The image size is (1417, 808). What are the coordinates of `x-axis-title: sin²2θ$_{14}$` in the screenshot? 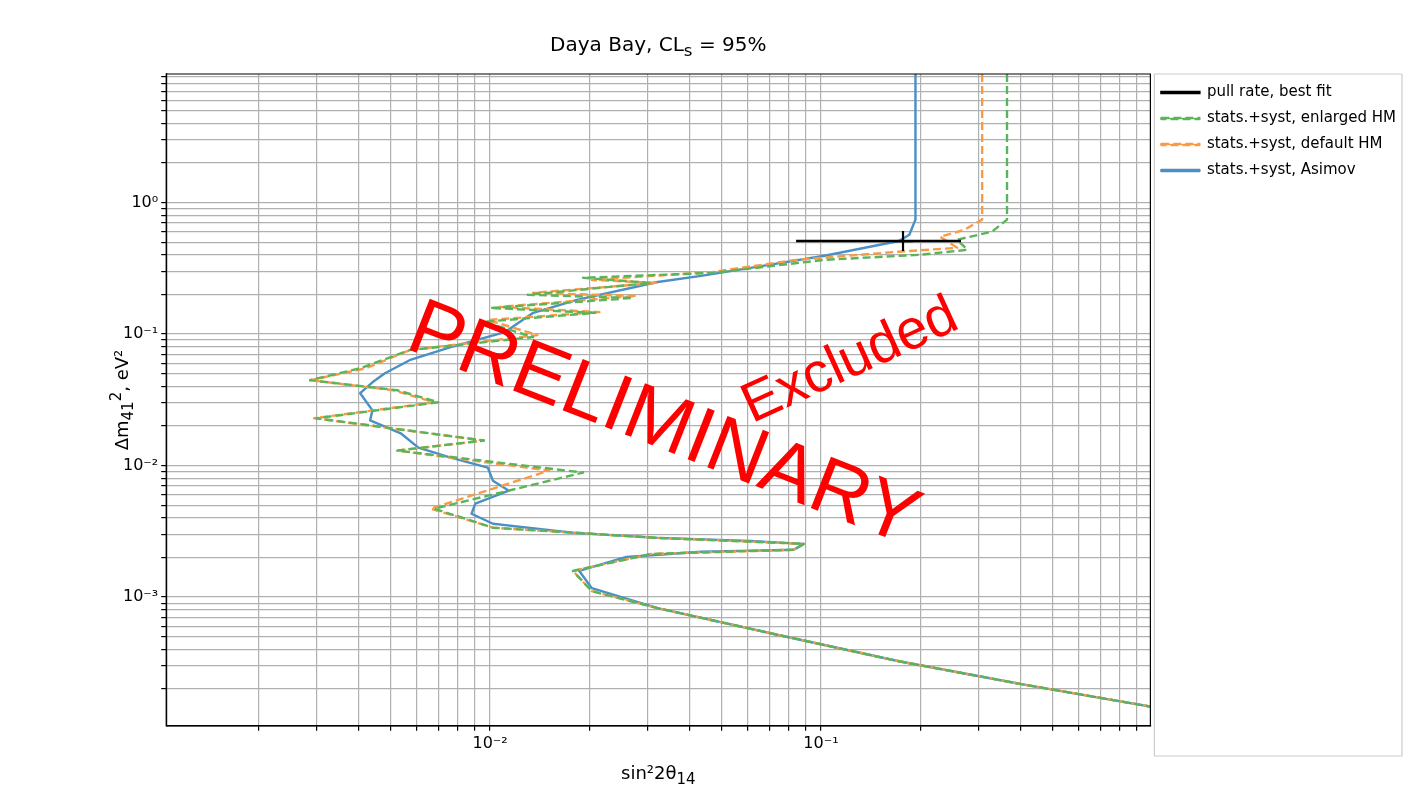 It's located at (658, 774).